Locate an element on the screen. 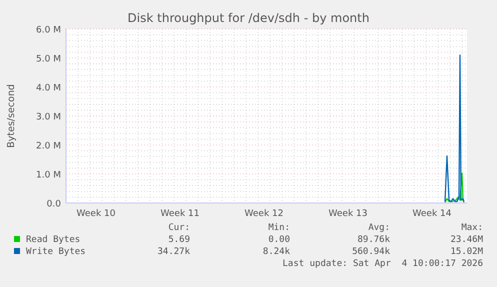 This screenshot has height=287, width=497. text: 89.76k is located at coordinates (374, 240).